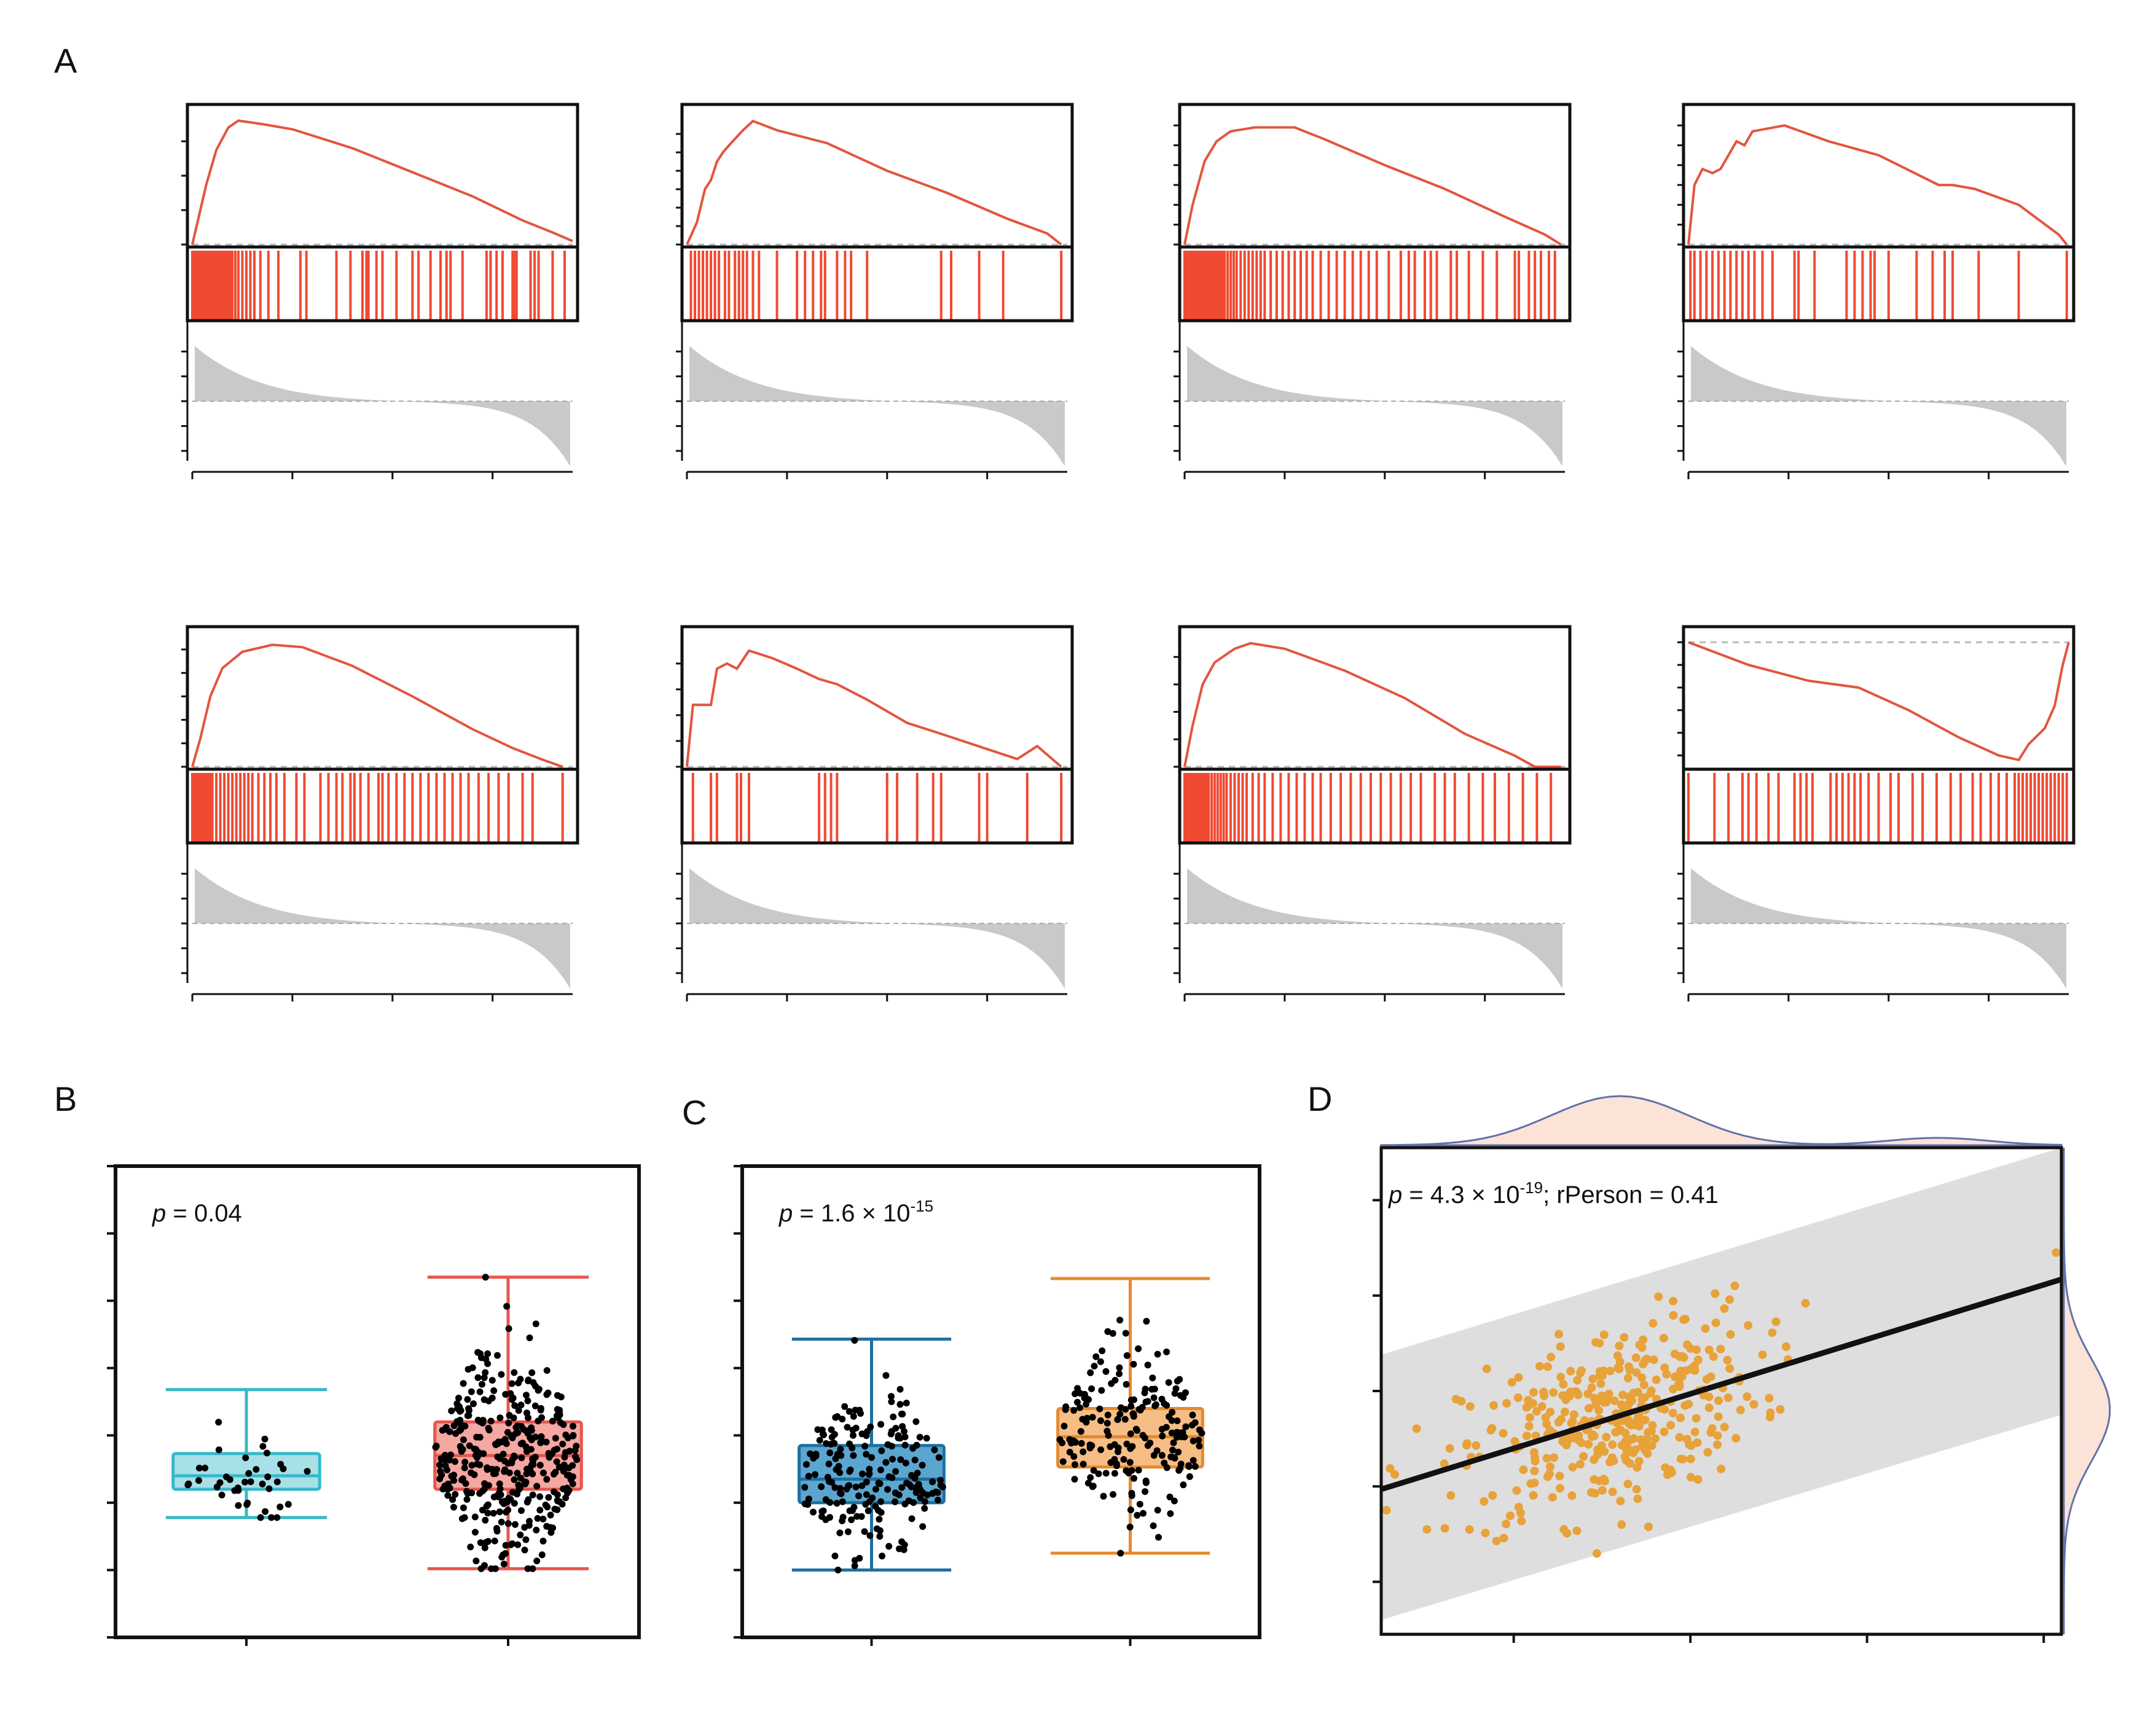  Describe the element at coordinates (374, 1405) in the screenshot. I see `panel-b-boxplot: p = 0.04` at that location.